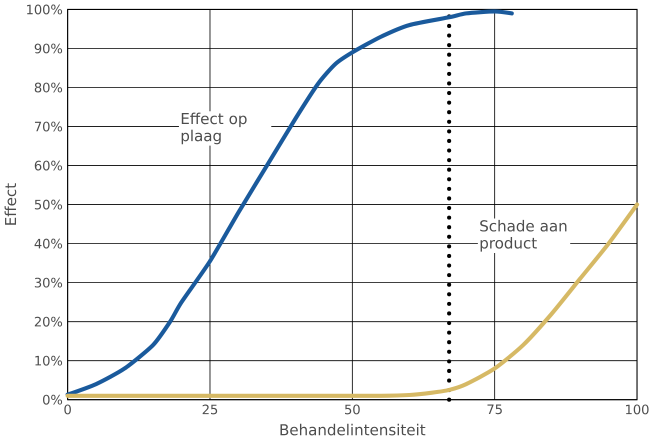 This screenshot has width=654, height=440. What do you see at coordinates (214, 128) in the screenshot?
I see `annotation: Effect op plaag` at bounding box center [214, 128].